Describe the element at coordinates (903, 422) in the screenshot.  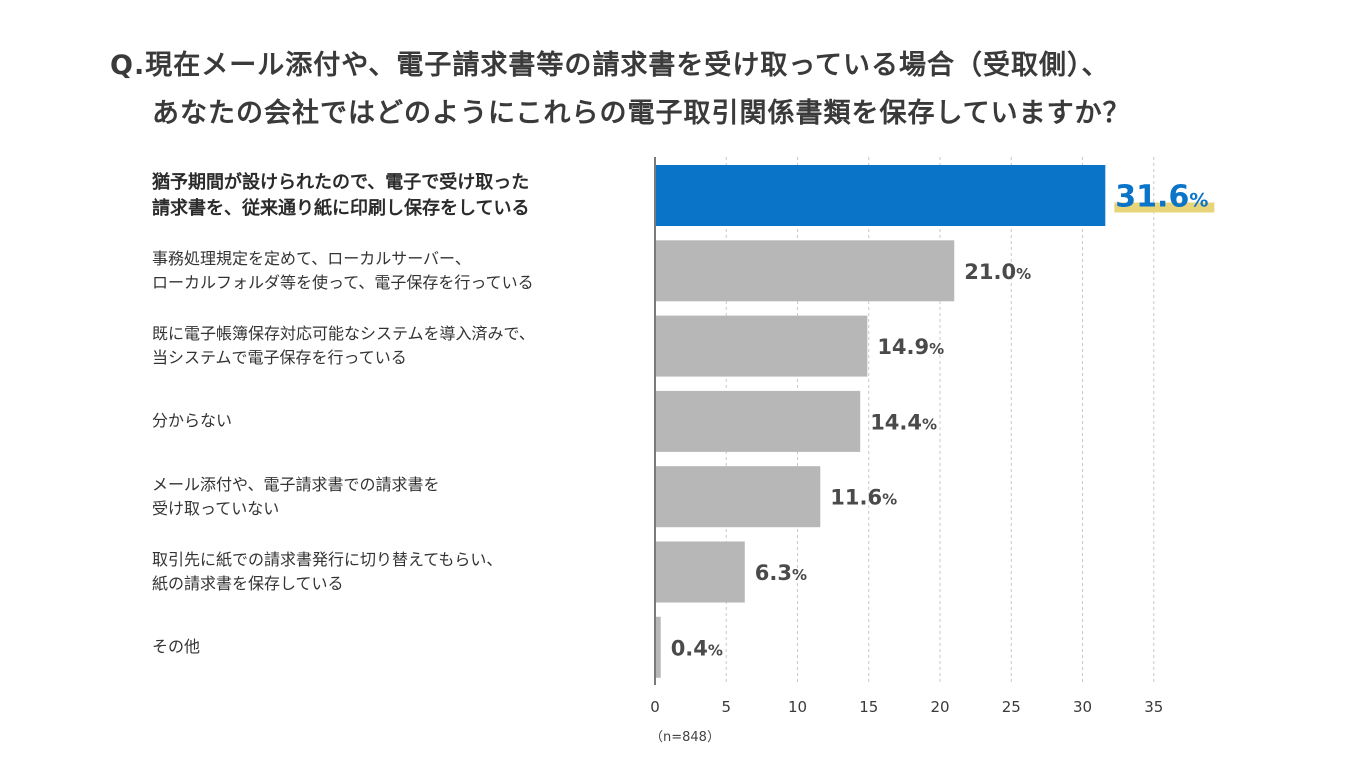
I see `value-label-4: 14.4%` at that location.